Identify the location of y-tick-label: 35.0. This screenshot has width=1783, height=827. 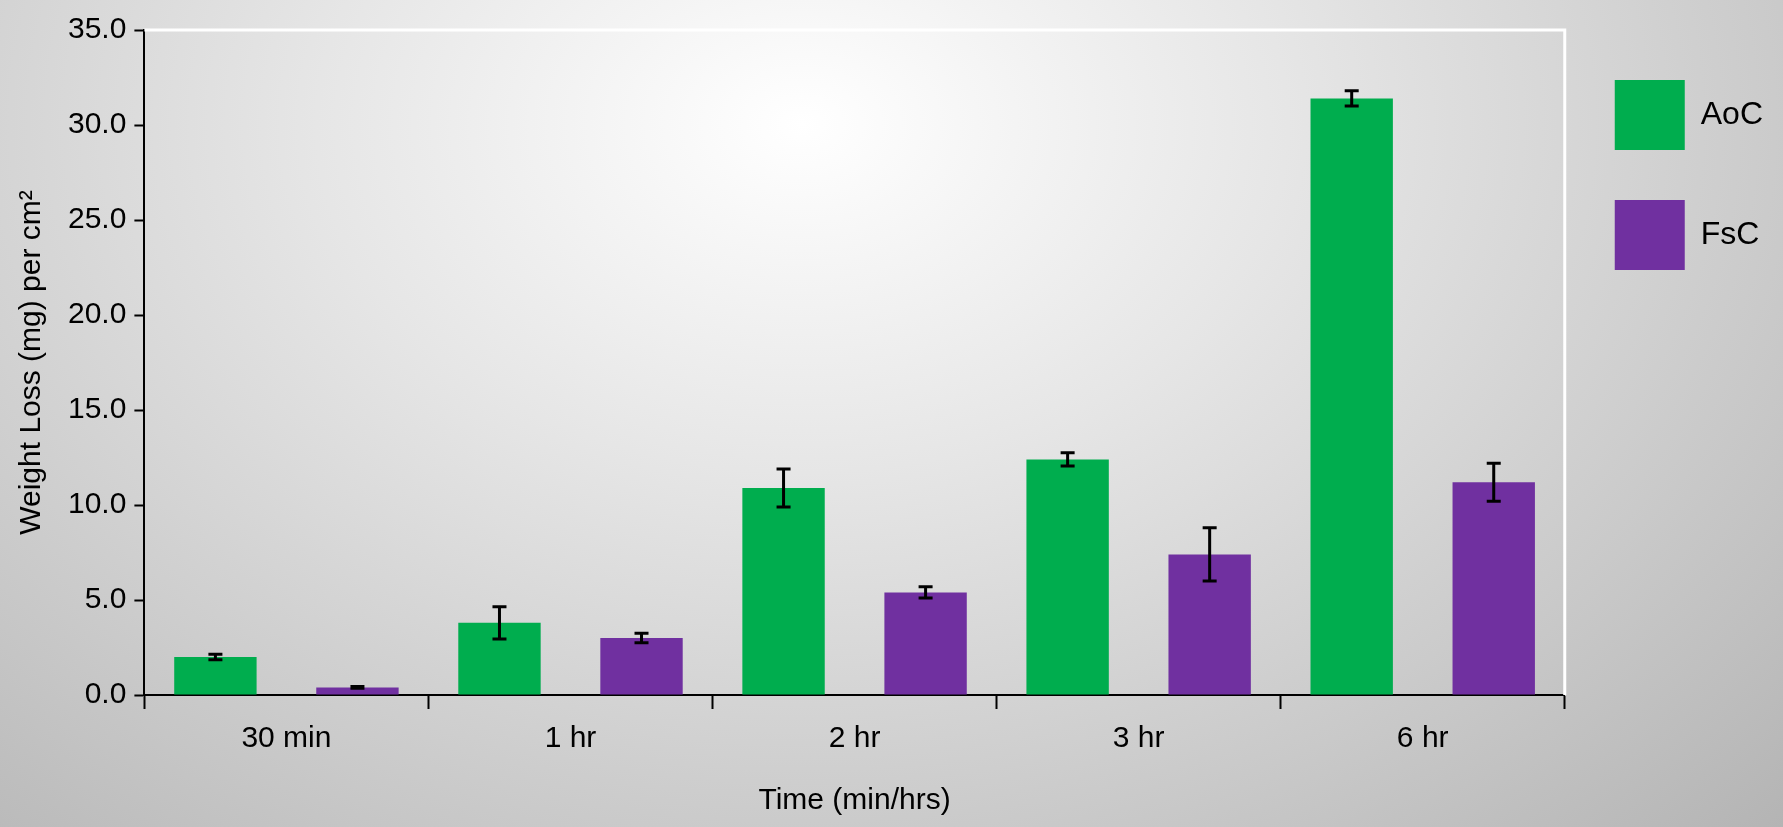
(97, 28).